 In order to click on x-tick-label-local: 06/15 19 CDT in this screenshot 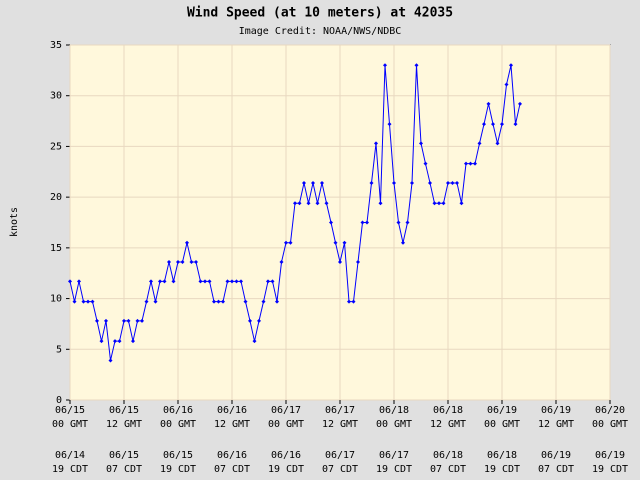, I will do `click(178, 462)`.